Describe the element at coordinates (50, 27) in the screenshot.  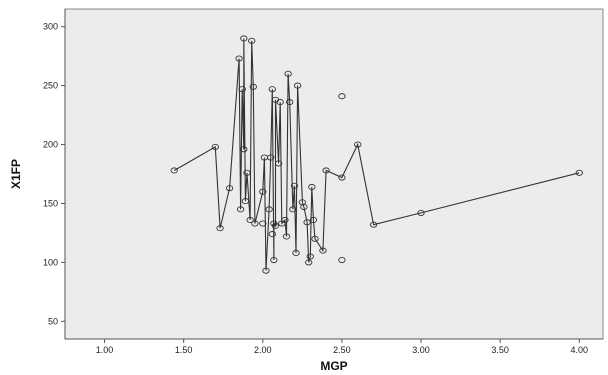
I see `y-tick-label: 300` at that location.